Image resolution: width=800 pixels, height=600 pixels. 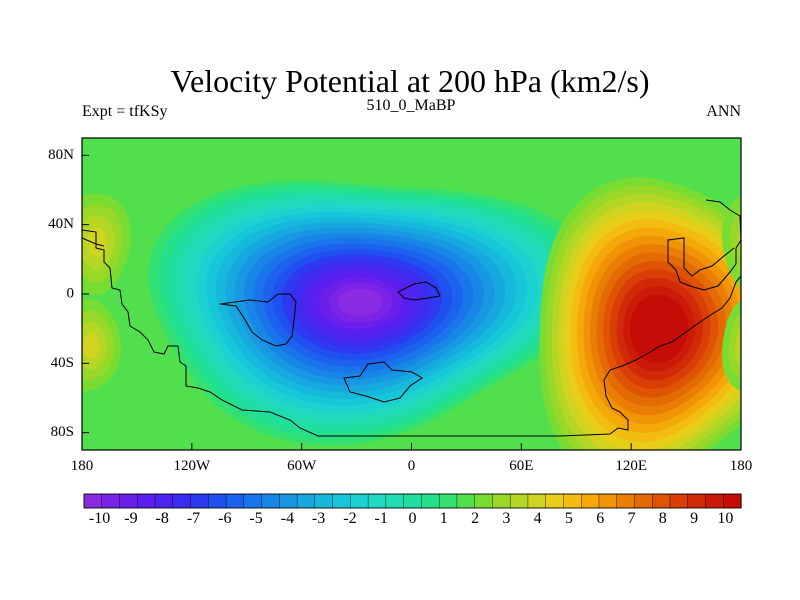 I want to click on colorbar-label: -6, so click(x=224, y=518).